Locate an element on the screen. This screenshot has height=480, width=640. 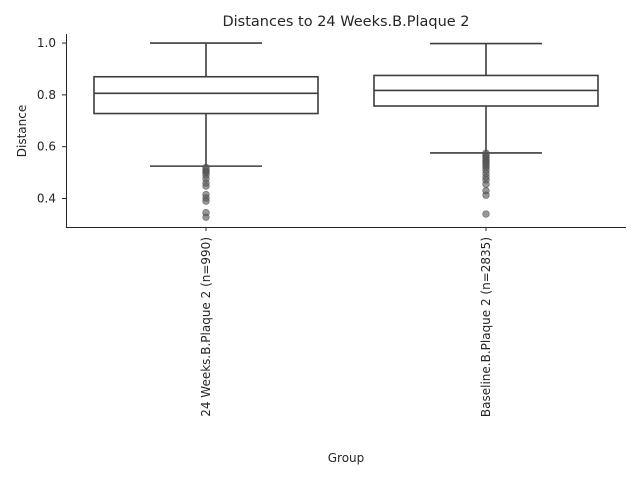
y-axis-label: Distance is located at coordinates (22, 131).